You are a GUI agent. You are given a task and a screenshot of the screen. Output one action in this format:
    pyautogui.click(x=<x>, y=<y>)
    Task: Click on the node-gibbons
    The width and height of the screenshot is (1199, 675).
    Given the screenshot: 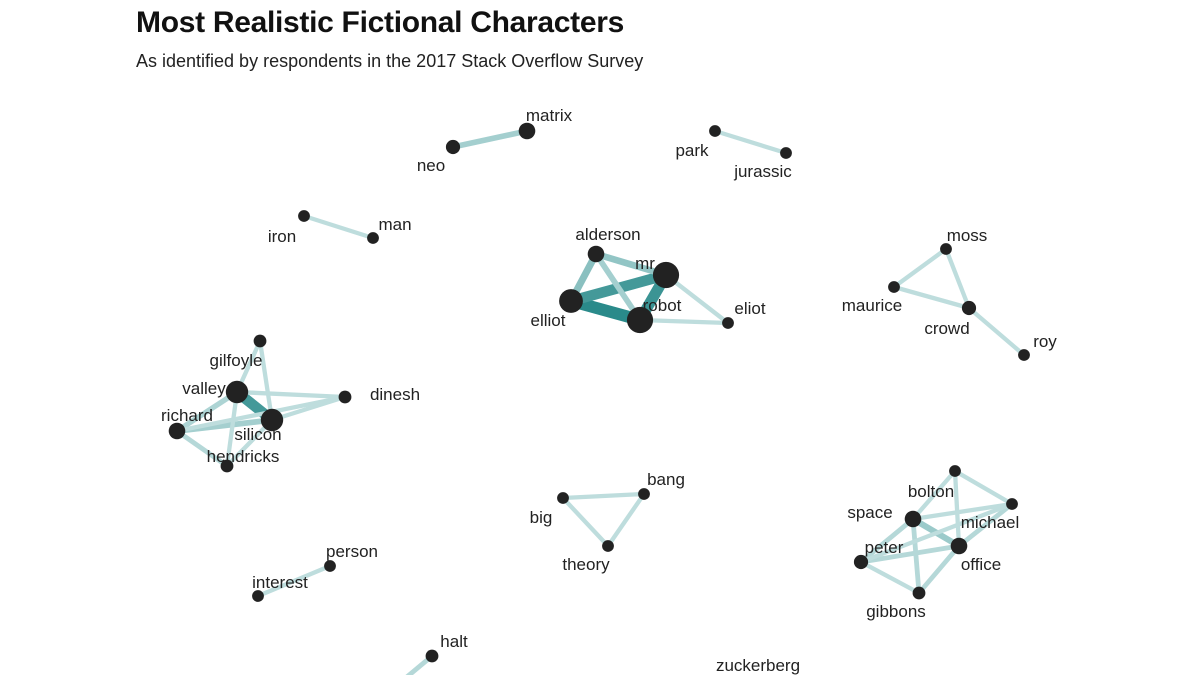 What is the action you would take?
    pyautogui.click(x=919, y=593)
    